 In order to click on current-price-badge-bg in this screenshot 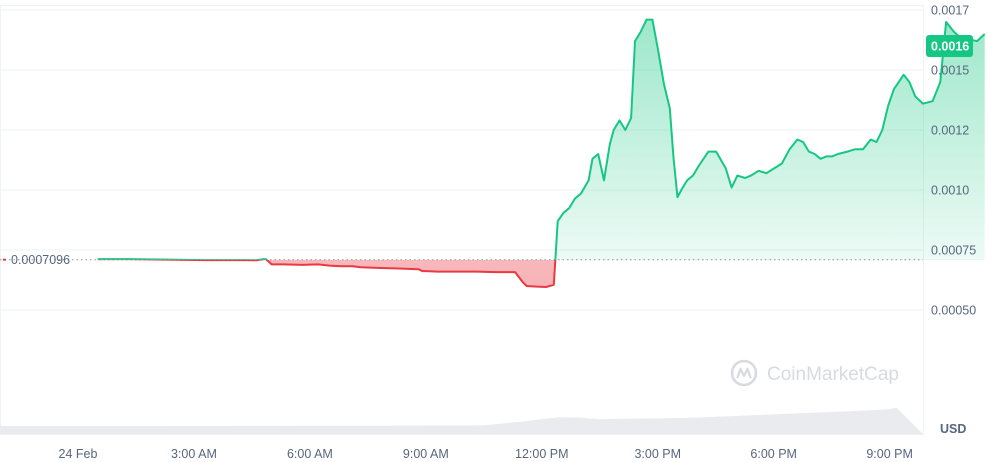, I will do `click(949, 46)`.